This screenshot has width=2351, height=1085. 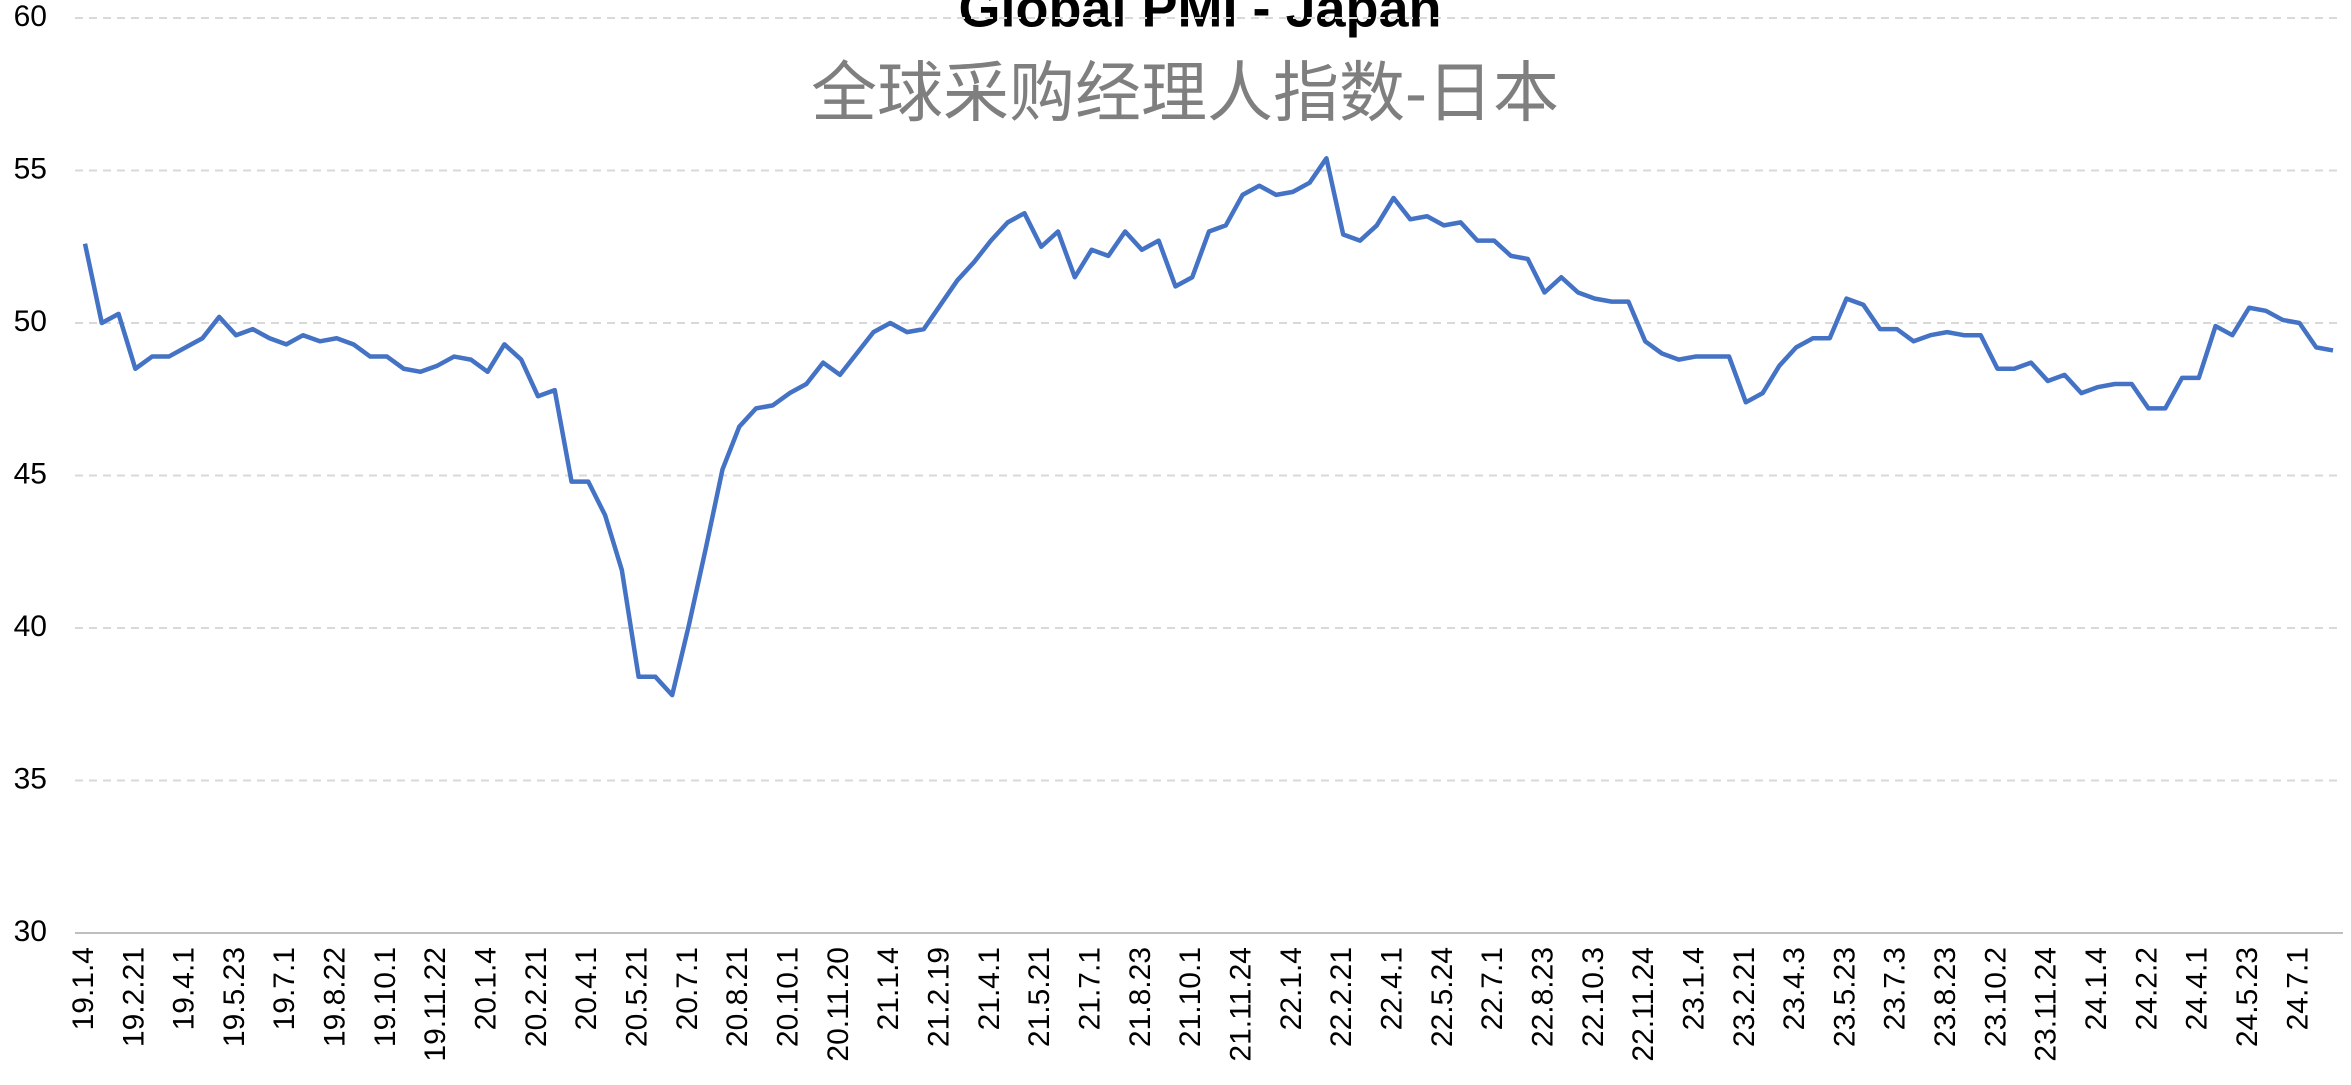 I want to click on x-tick-label: 22.4.1, so click(x=1391, y=988).